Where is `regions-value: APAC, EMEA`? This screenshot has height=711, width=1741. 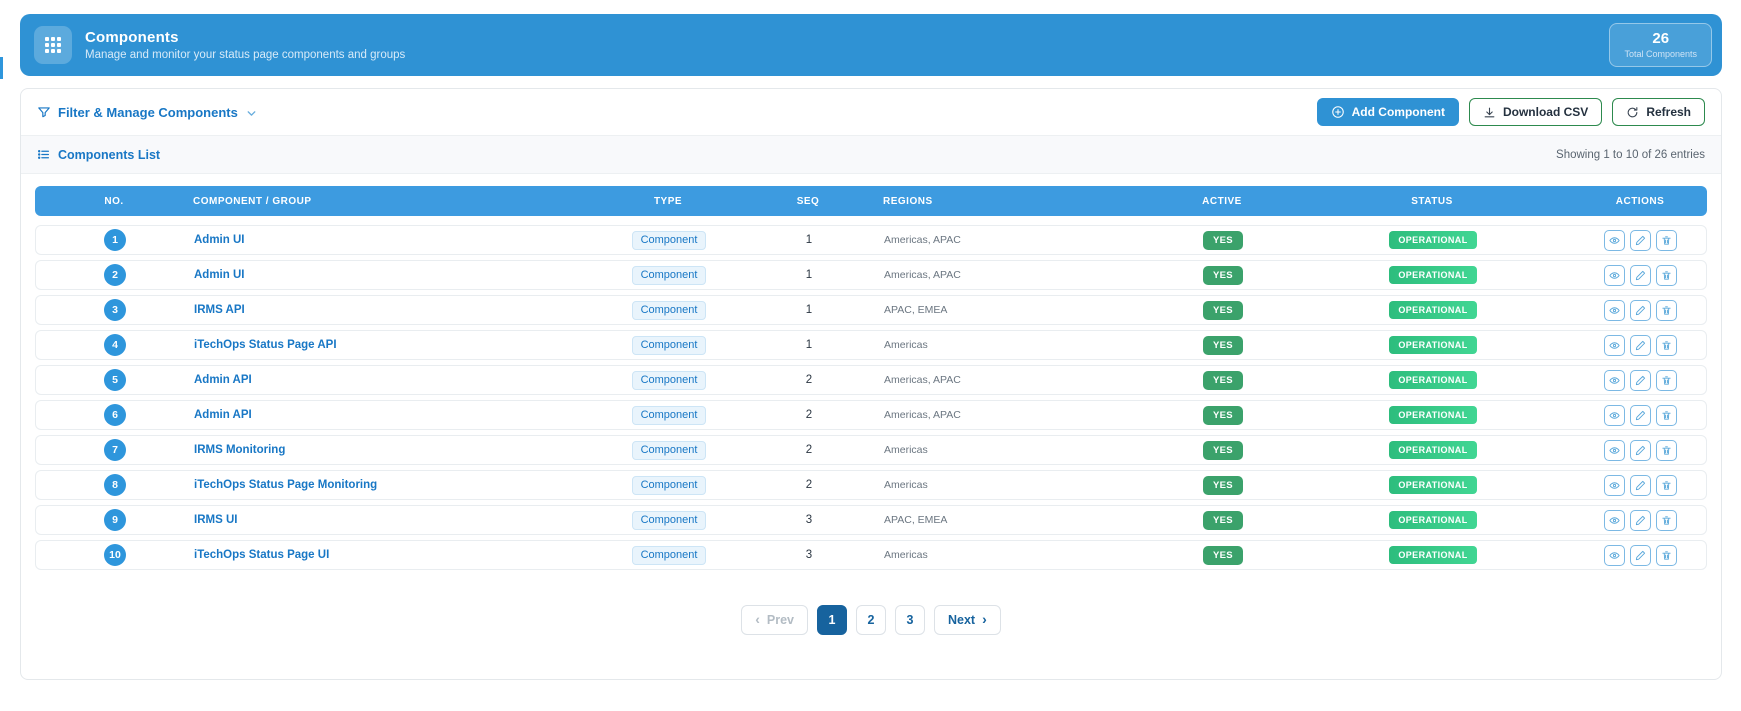 regions-value: APAC, EMEA is located at coordinates (916, 520).